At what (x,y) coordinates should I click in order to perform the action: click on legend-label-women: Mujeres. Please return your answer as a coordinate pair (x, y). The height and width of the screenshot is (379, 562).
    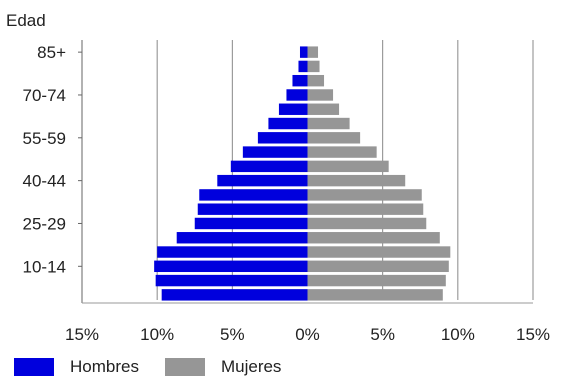
    Looking at the image, I should click on (251, 366).